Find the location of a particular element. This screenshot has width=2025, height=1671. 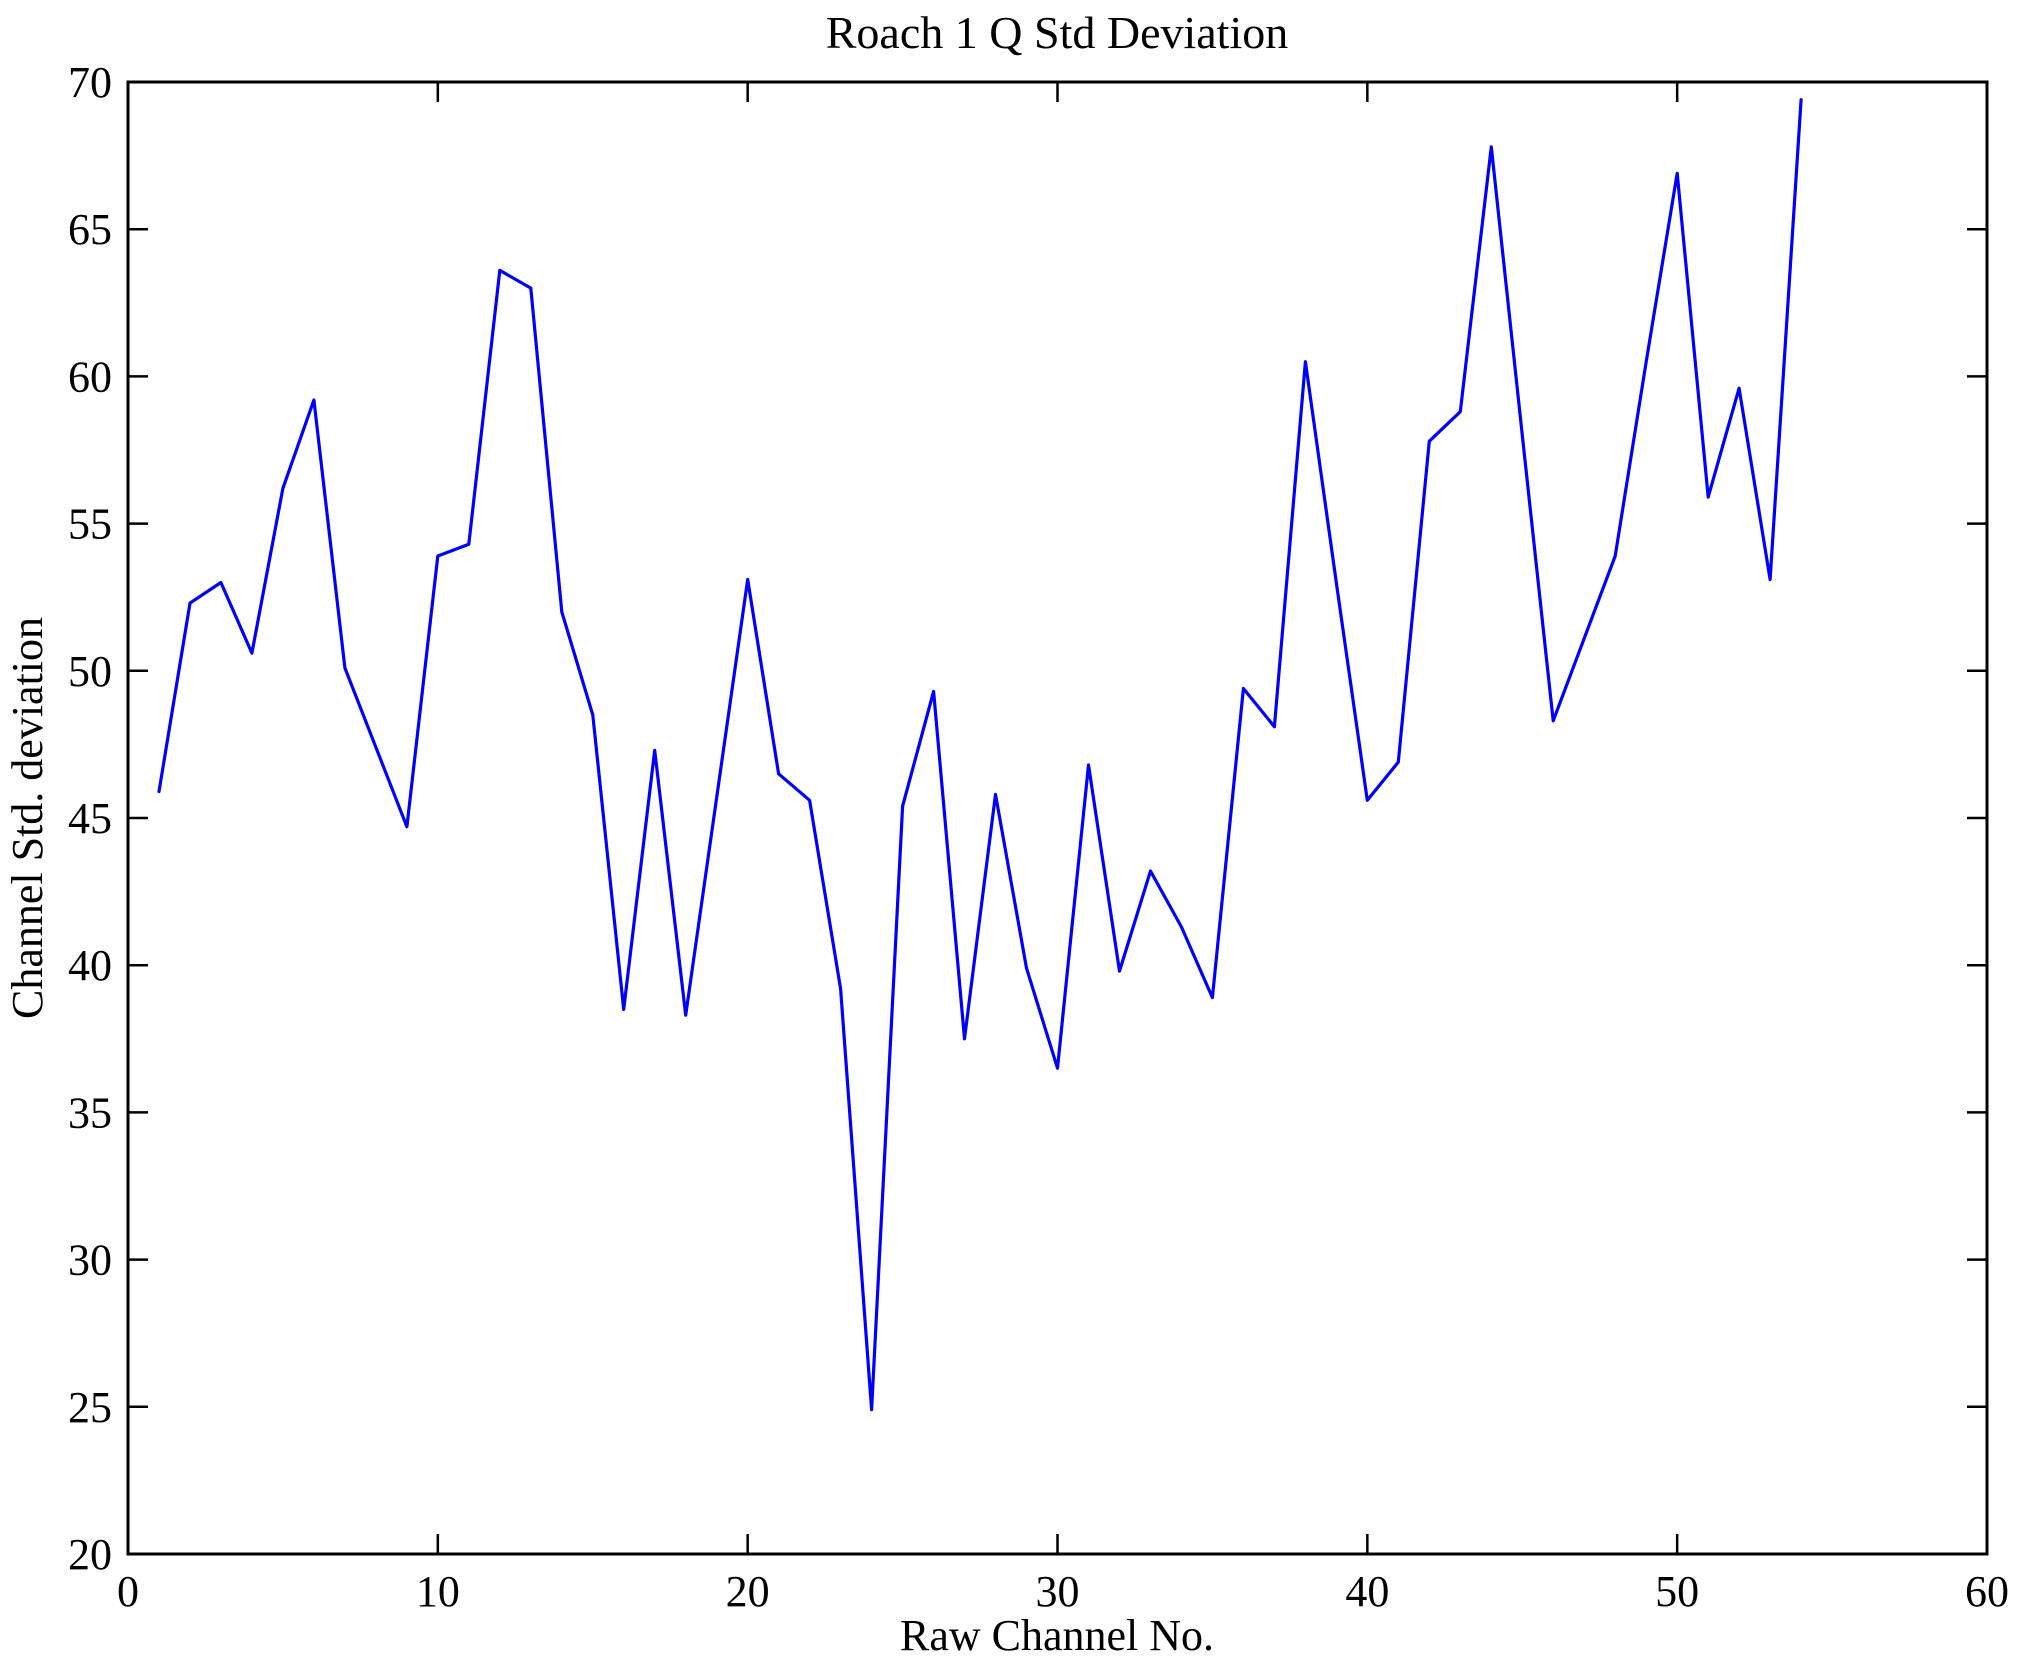

tick-label: 35 is located at coordinates (90, 1112).